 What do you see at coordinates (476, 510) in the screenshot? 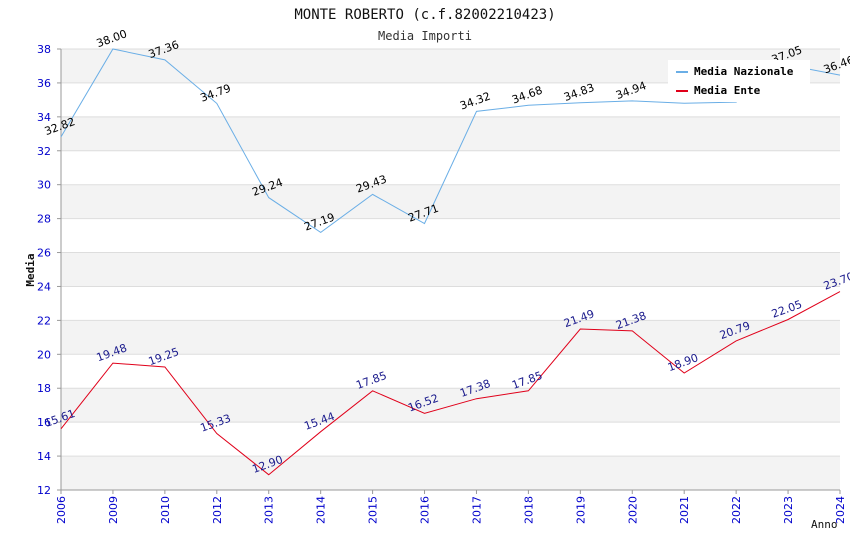
I see `x-tick-label: 2017` at bounding box center [476, 510].